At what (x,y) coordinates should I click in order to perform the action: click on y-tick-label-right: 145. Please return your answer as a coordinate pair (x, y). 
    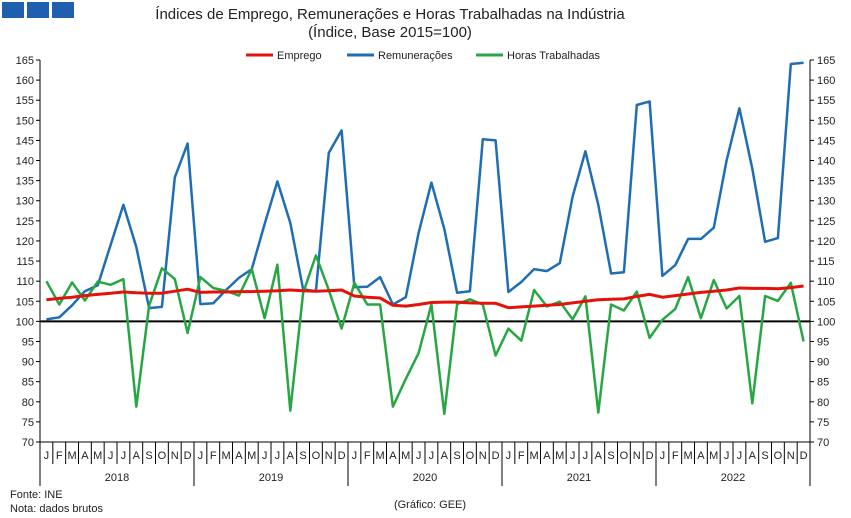
    Looking at the image, I should click on (826, 141).